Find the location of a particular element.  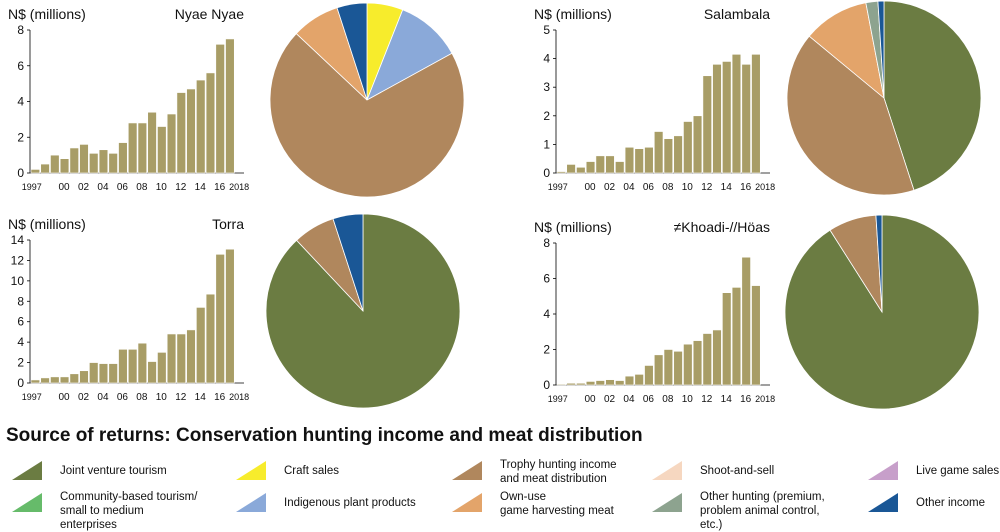

bar-2008 is located at coordinates (668, 156).